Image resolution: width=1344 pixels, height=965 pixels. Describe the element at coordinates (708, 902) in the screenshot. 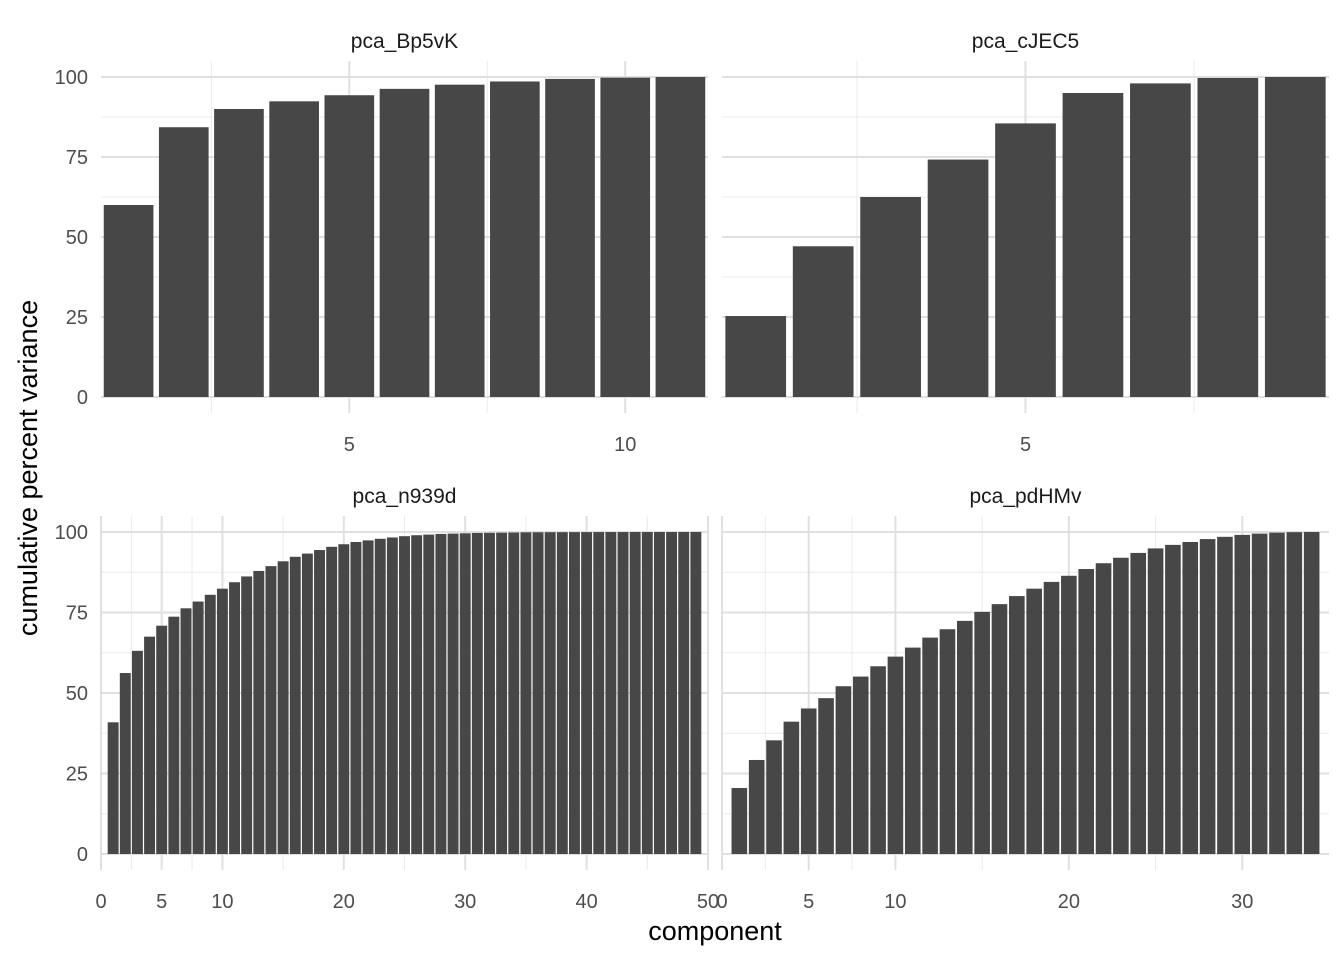

I see `x-tick-label: 50` at that location.